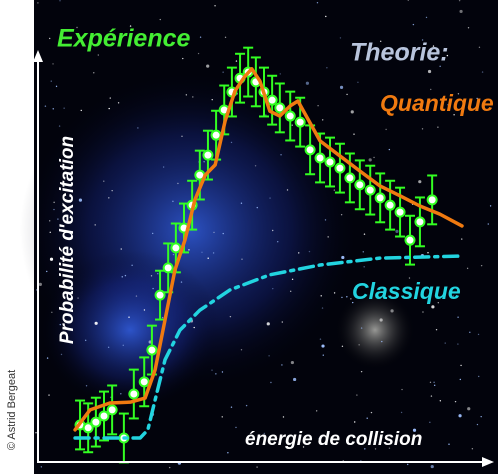 The width and height of the screenshot is (498, 474). I want to click on x-axis-label: énergie de collision, so click(333, 439).